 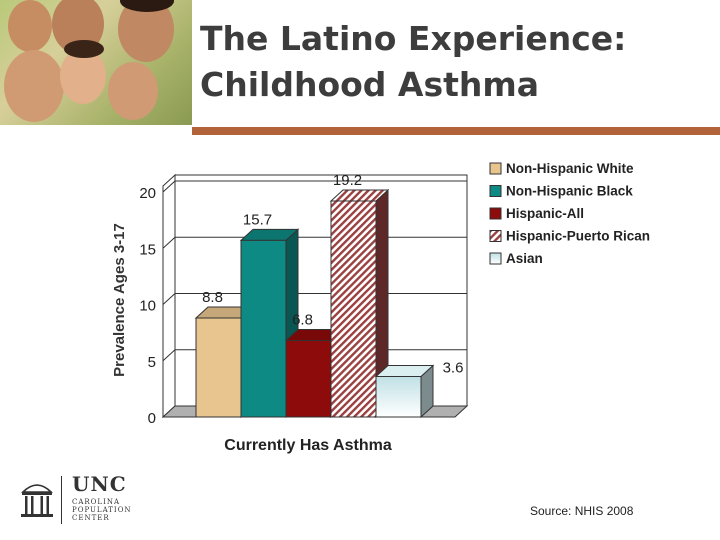 What do you see at coordinates (308, 445) in the screenshot?
I see `x-axis-label: Currently Has Asthma` at bounding box center [308, 445].